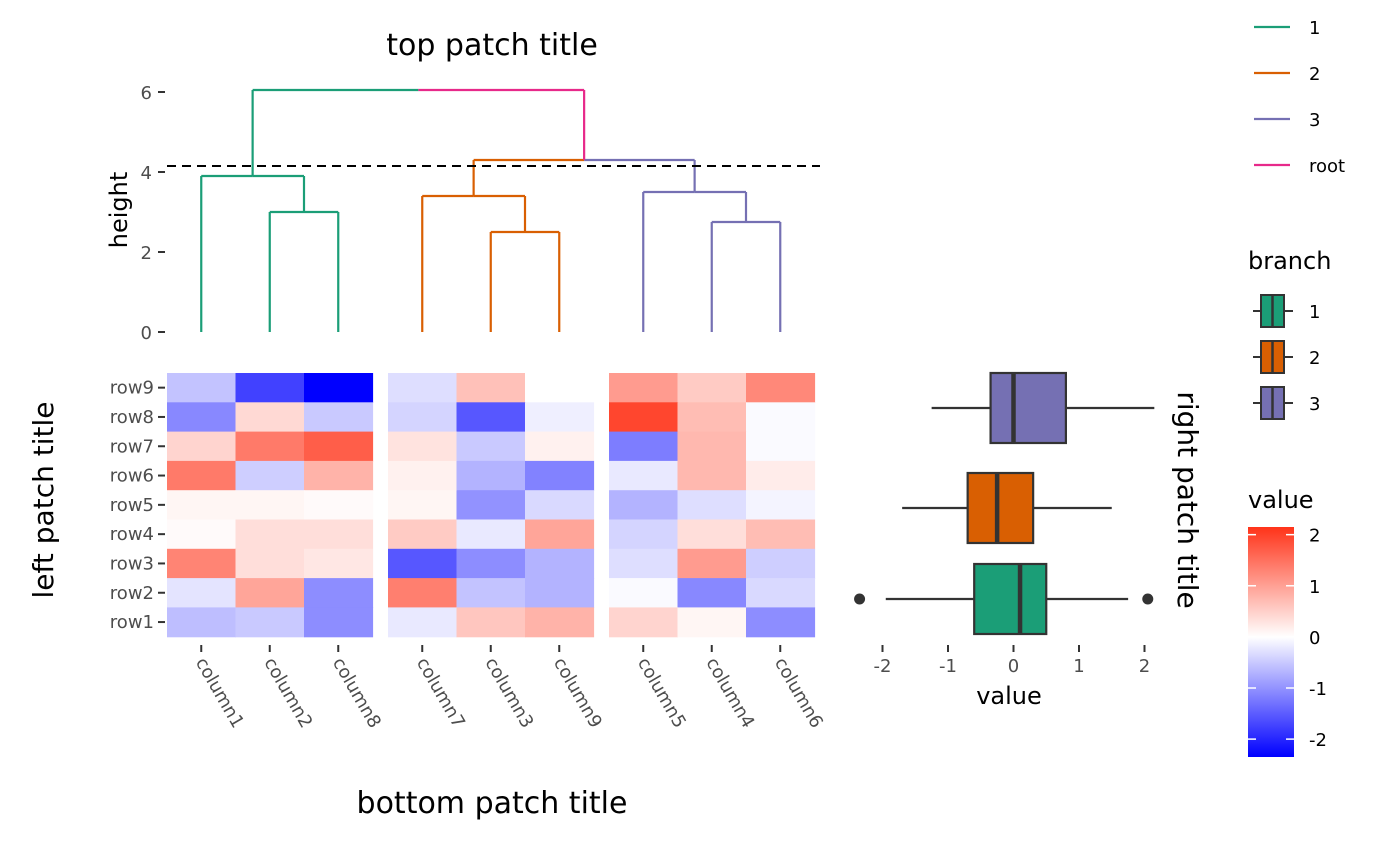  I want to click on boxplot-boxes, so click(1004, 503).